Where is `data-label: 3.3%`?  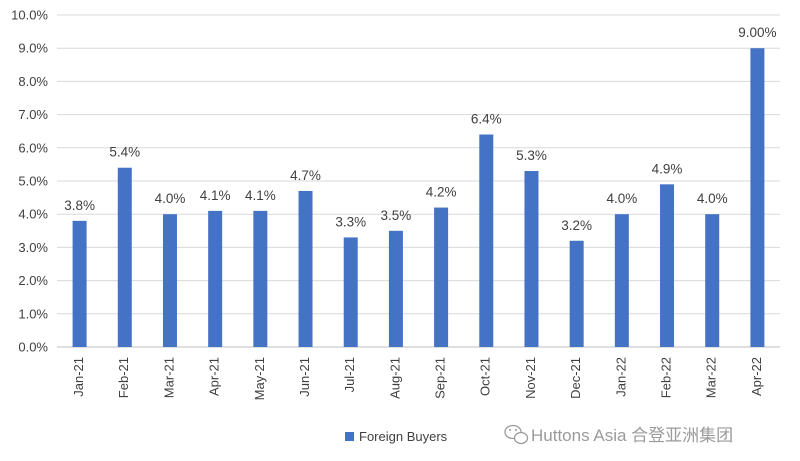
data-label: 3.3% is located at coordinates (350, 221).